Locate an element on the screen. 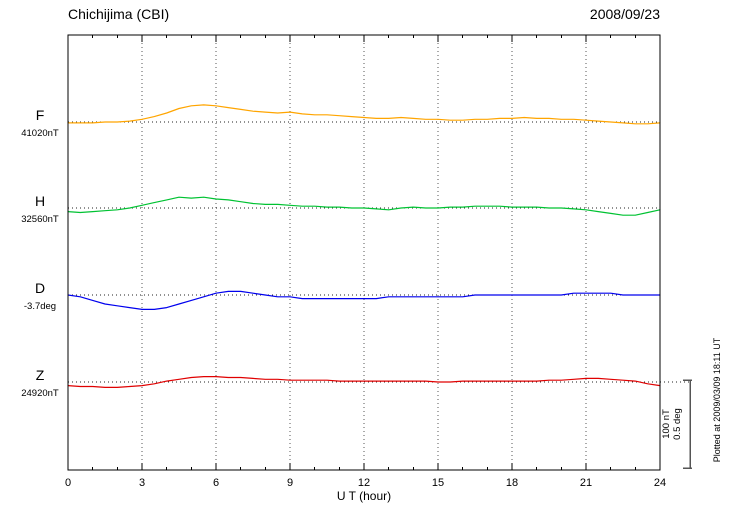  plotted-at-note: Plotted at 2009/03/09 18:11 UT is located at coordinates (717, 399).